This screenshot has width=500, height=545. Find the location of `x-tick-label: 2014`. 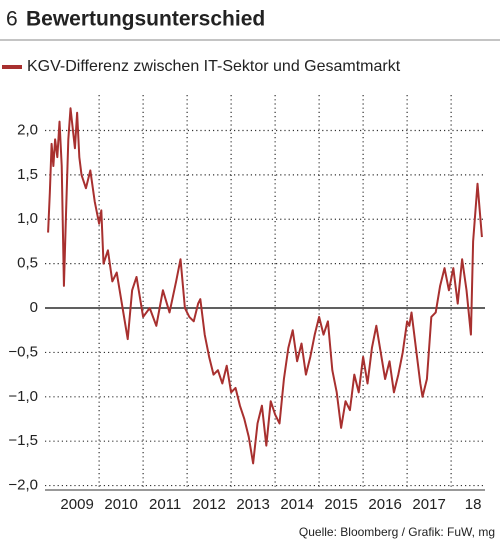

x-tick-label: 2014 is located at coordinates (296, 504).